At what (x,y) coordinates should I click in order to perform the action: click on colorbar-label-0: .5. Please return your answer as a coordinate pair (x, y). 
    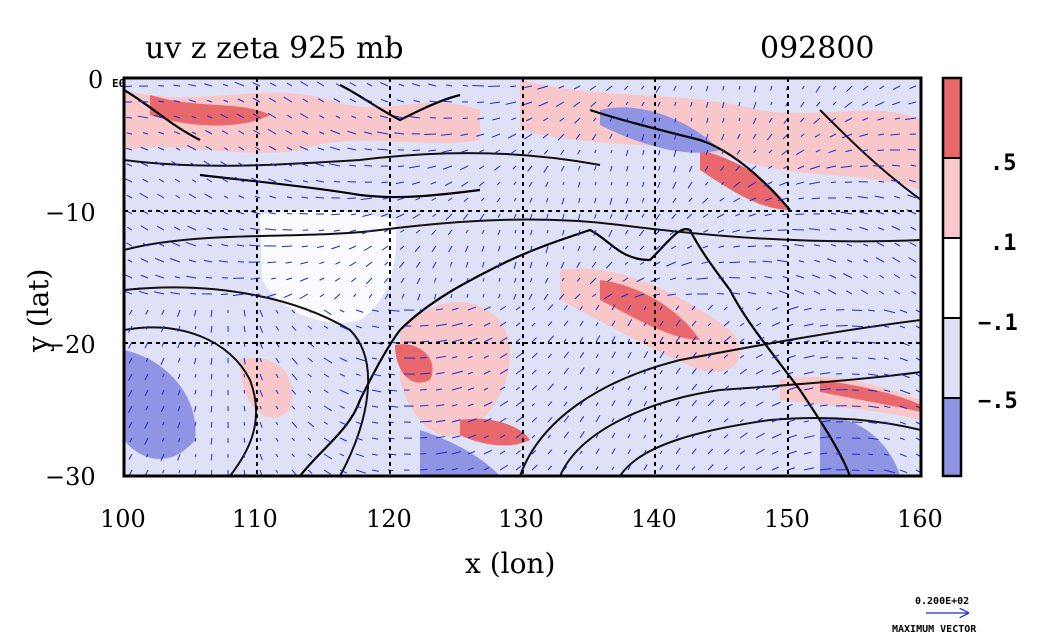
    Looking at the image, I should click on (1003, 163).